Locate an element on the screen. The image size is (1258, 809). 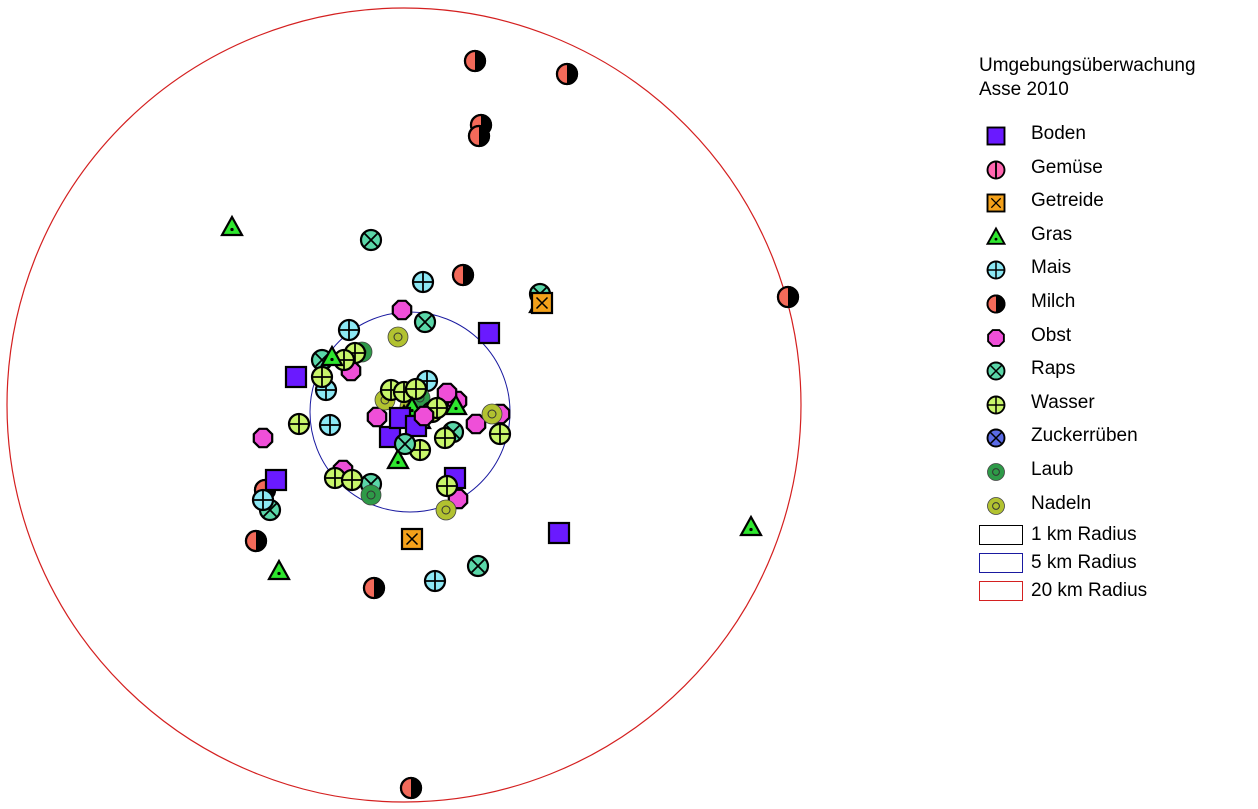
legend-label-getreide: Getreide is located at coordinates (1067, 201).